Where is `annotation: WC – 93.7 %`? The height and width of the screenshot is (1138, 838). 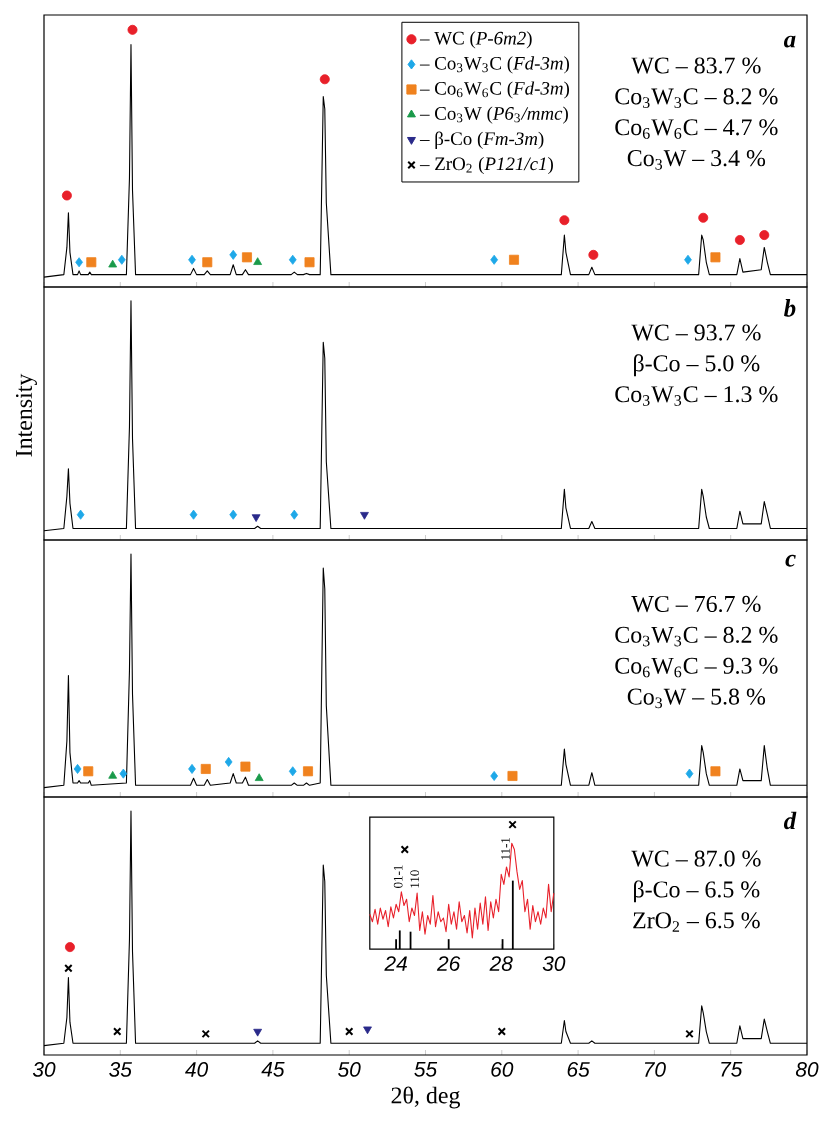
annotation: WC – 93.7 % is located at coordinates (696, 332).